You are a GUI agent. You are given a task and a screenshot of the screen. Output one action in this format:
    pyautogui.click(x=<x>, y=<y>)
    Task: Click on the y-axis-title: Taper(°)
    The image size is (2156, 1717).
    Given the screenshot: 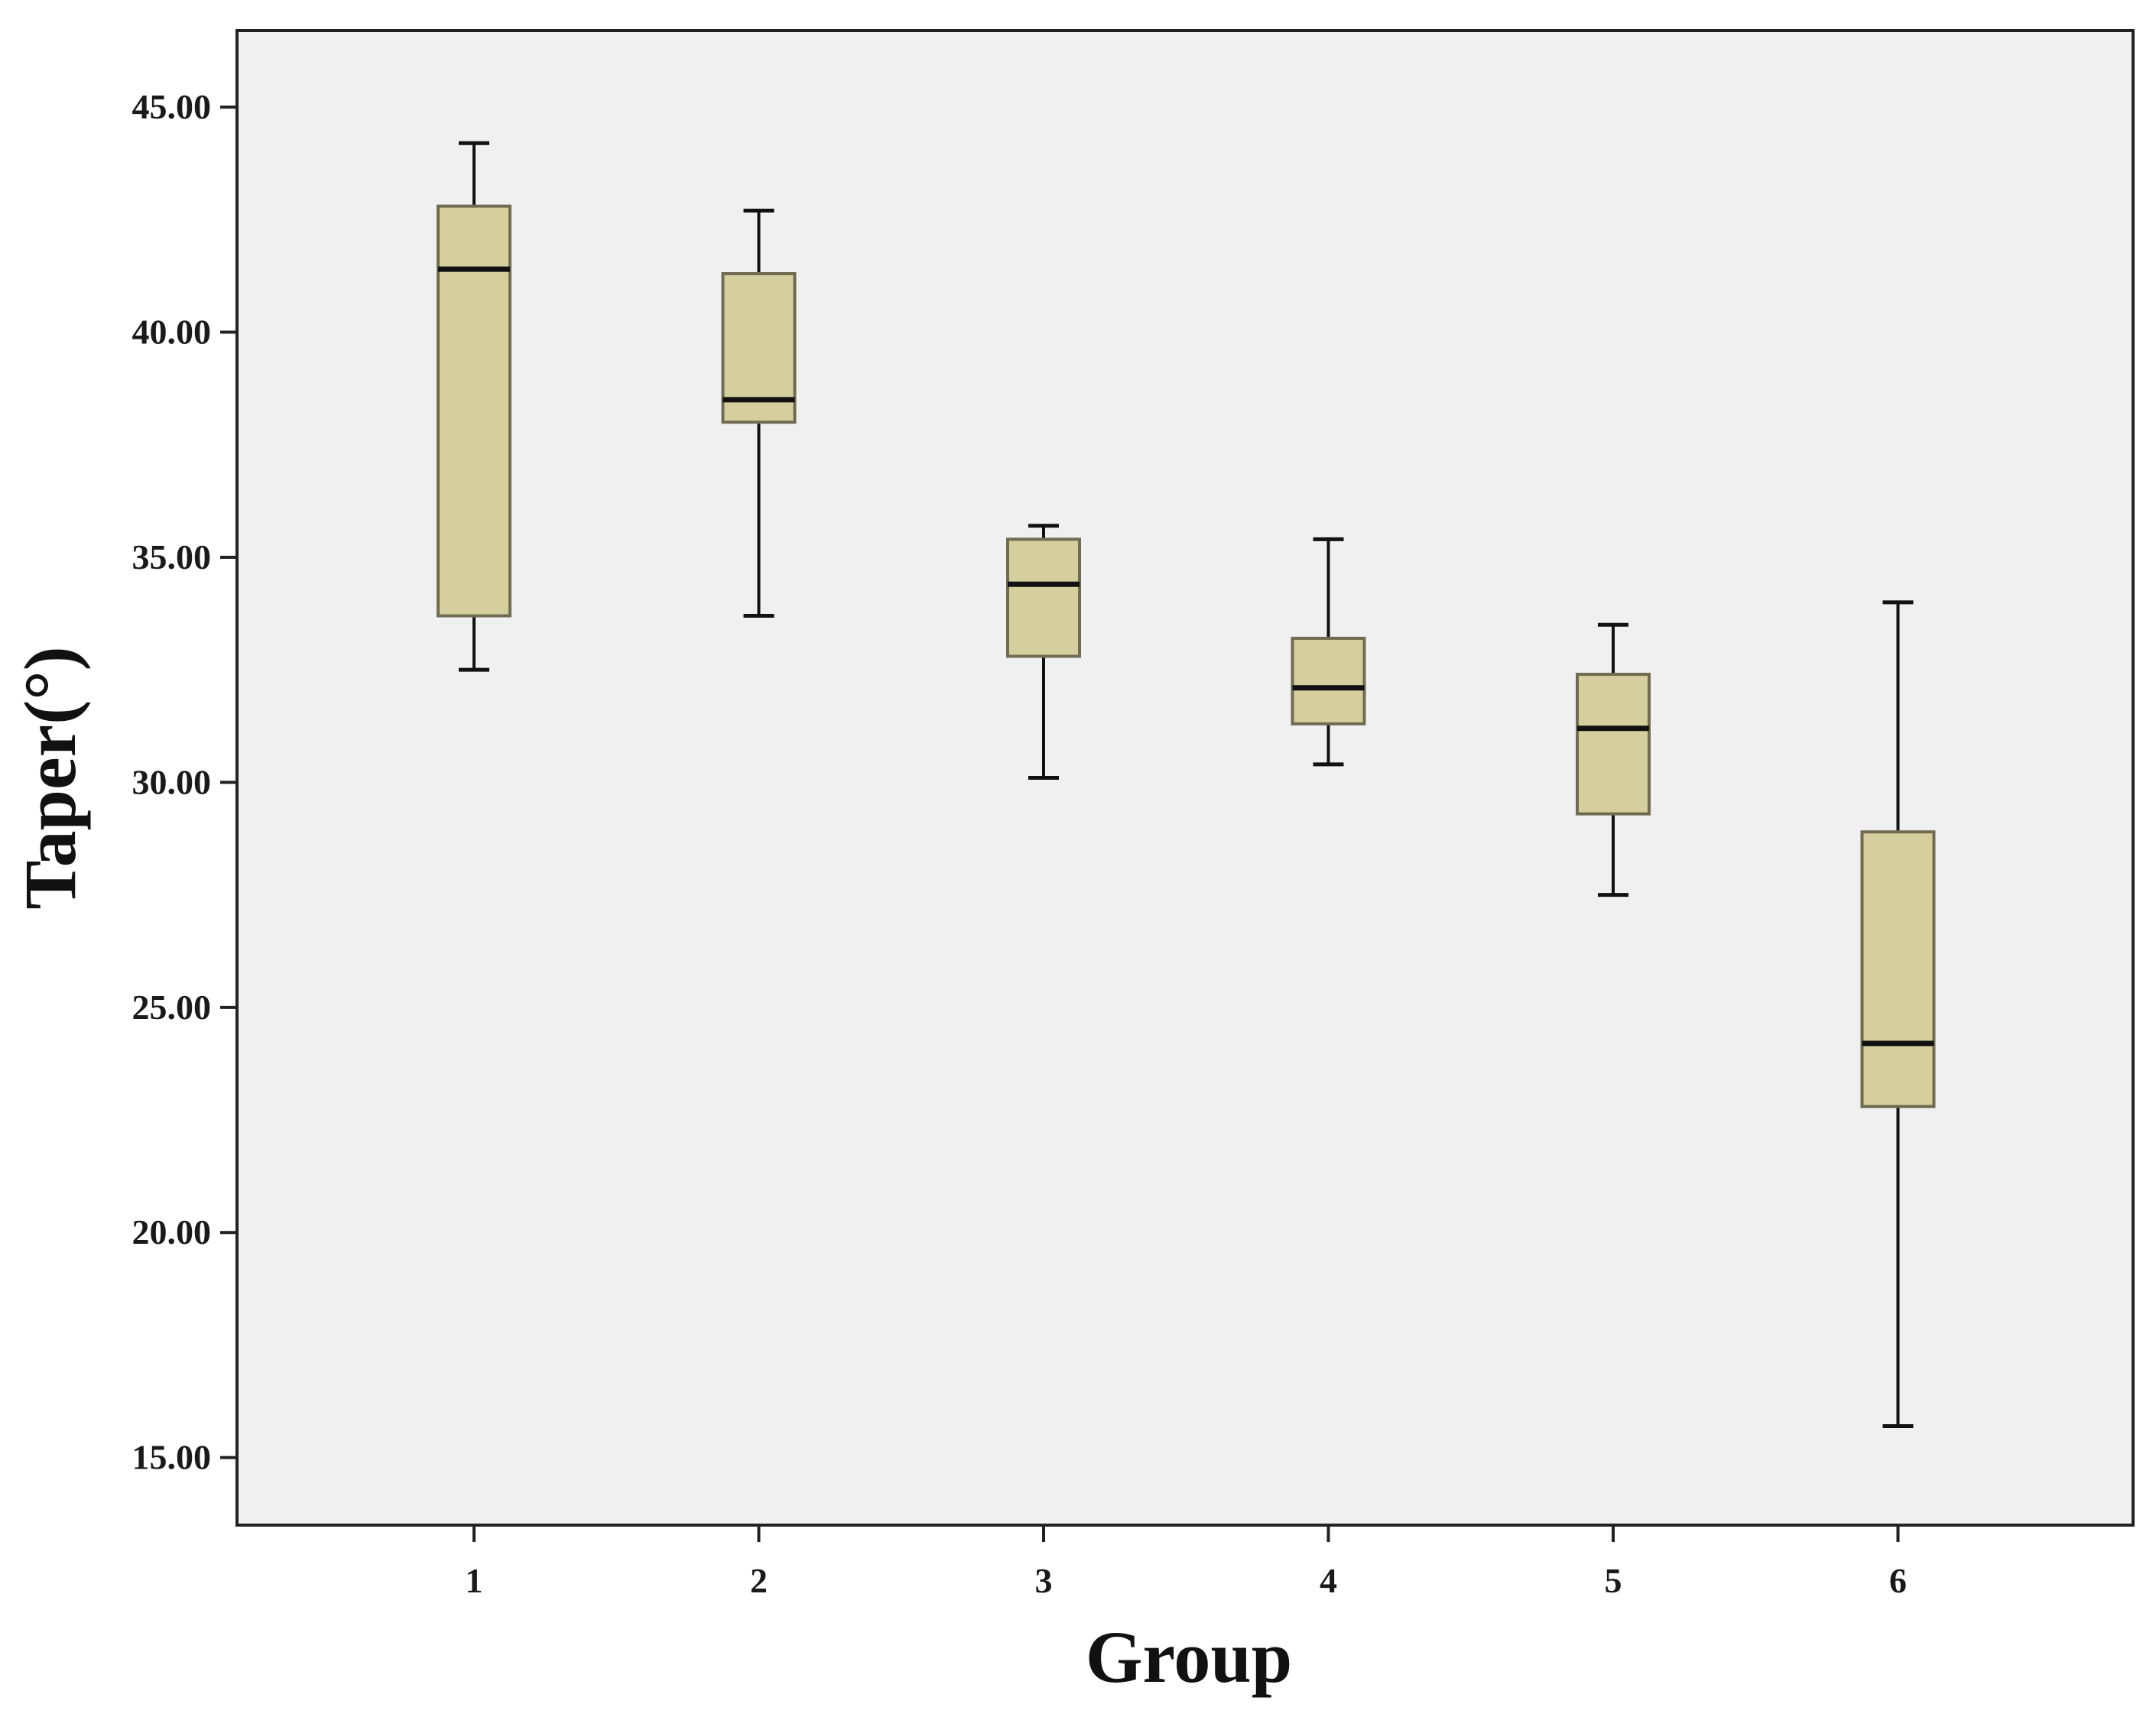 What is the action you would take?
    pyautogui.click(x=50, y=777)
    